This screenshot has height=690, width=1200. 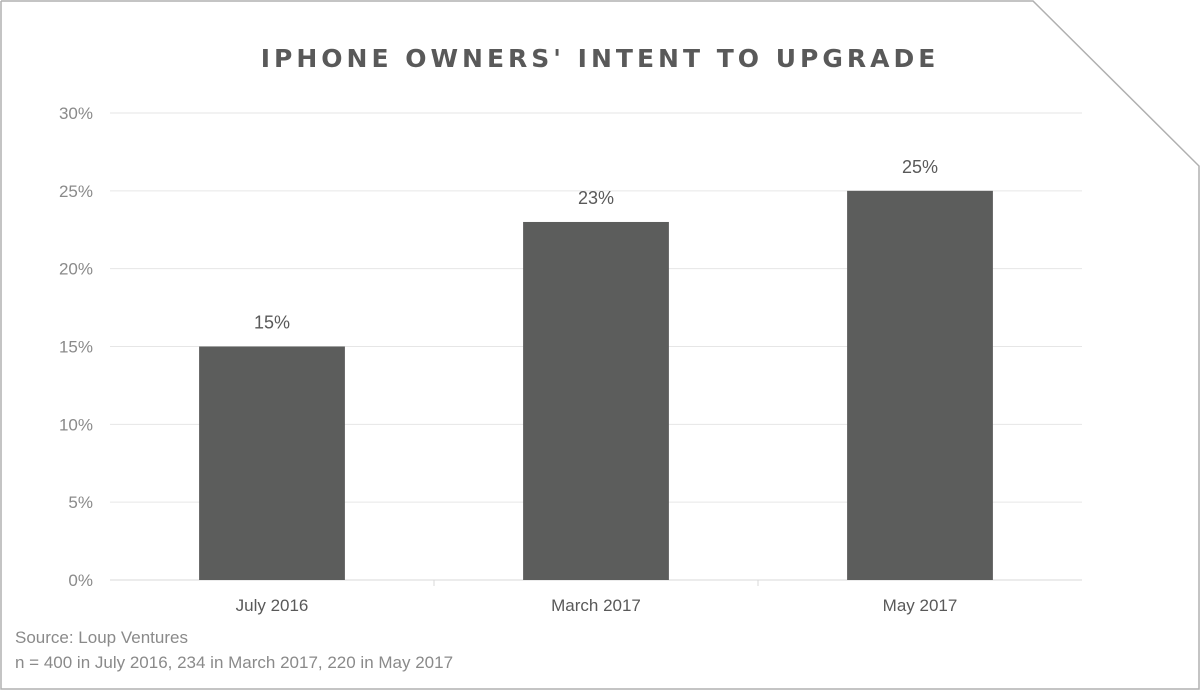 I want to click on data-labels: 15% 23% 25%, so click(x=596, y=245).